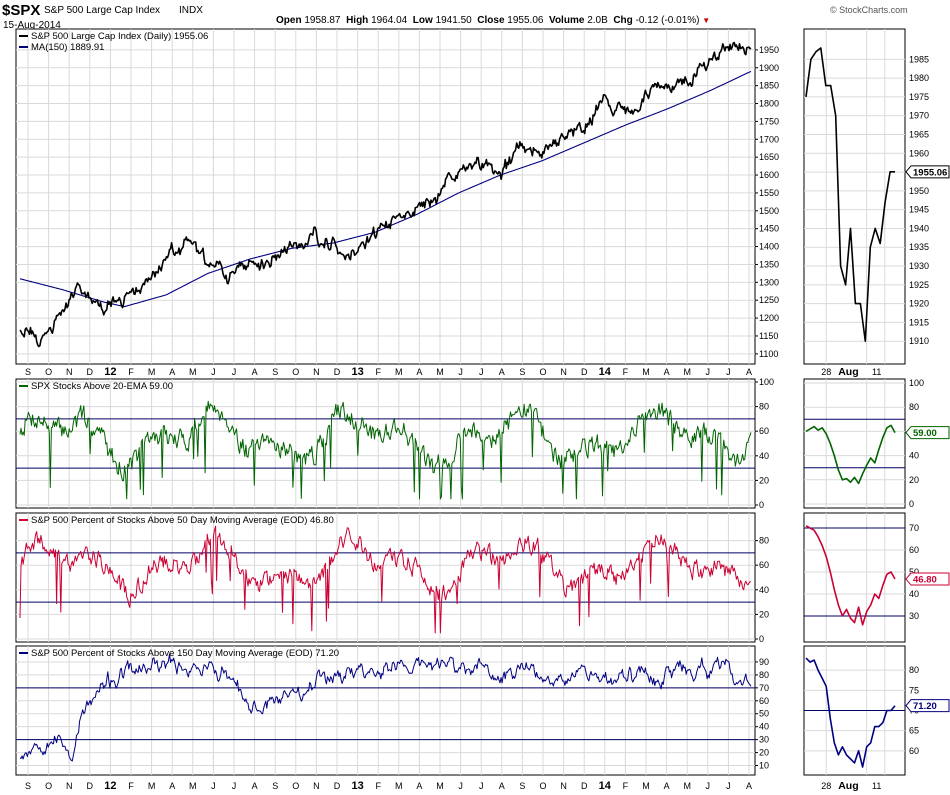 This screenshot has height=795, width=950. What do you see at coordinates (919, 304) in the screenshot?
I see `zoom-y-tick-label: 1920` at bounding box center [919, 304].